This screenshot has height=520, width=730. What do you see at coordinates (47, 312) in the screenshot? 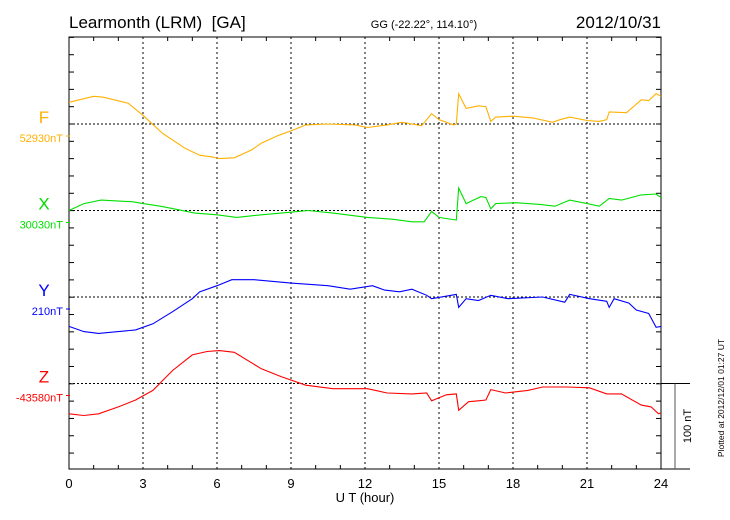
I see `series-baseline-y: 210nT` at bounding box center [47, 312].